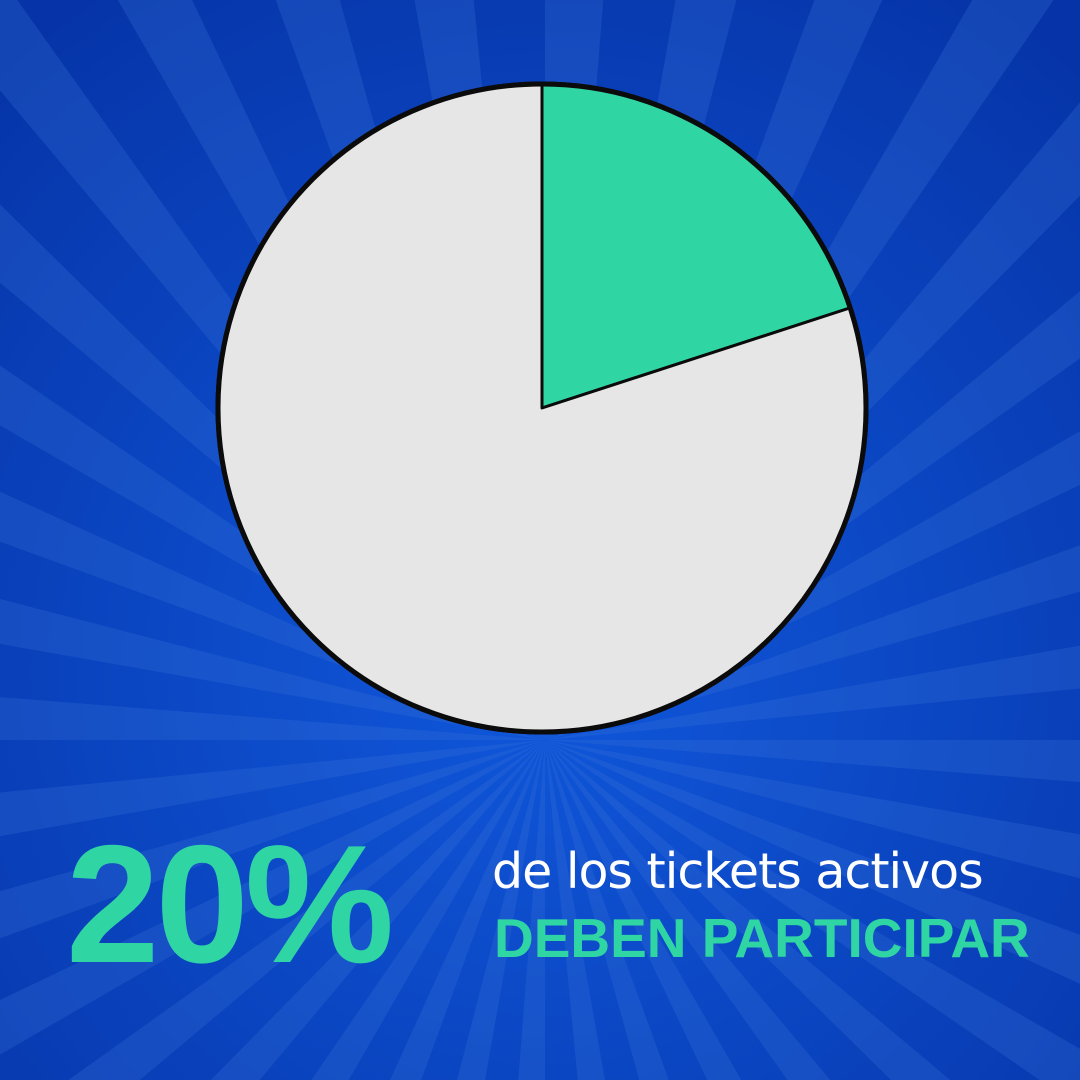 This screenshot has width=1080, height=1080. I want to click on percentage-label: 20%, so click(230, 904).